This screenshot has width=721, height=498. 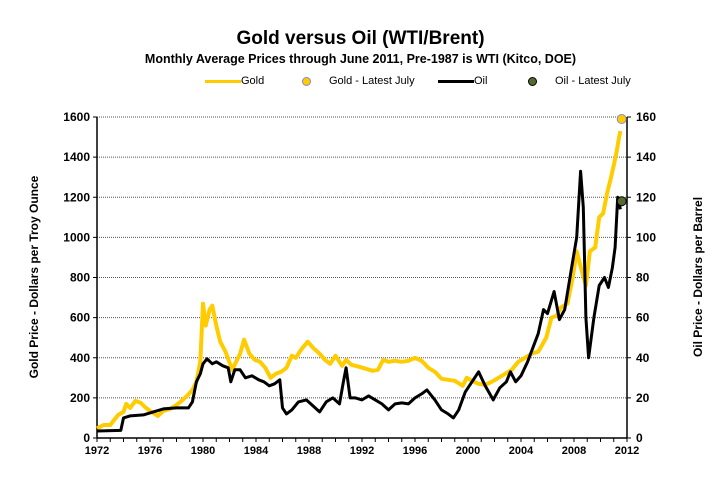 What do you see at coordinates (646, 237) in the screenshot?
I see `y-tick-label-right: 100` at bounding box center [646, 237].